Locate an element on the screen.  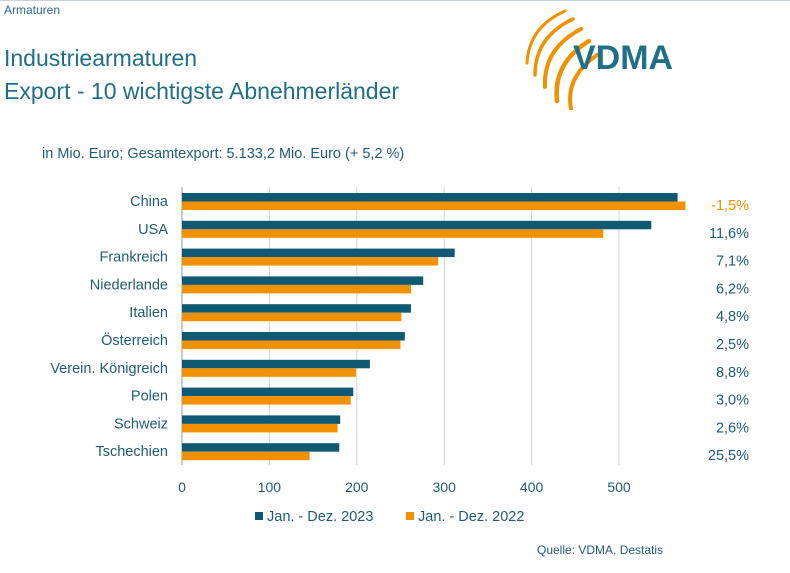
category-label: Italien is located at coordinates (148, 313).